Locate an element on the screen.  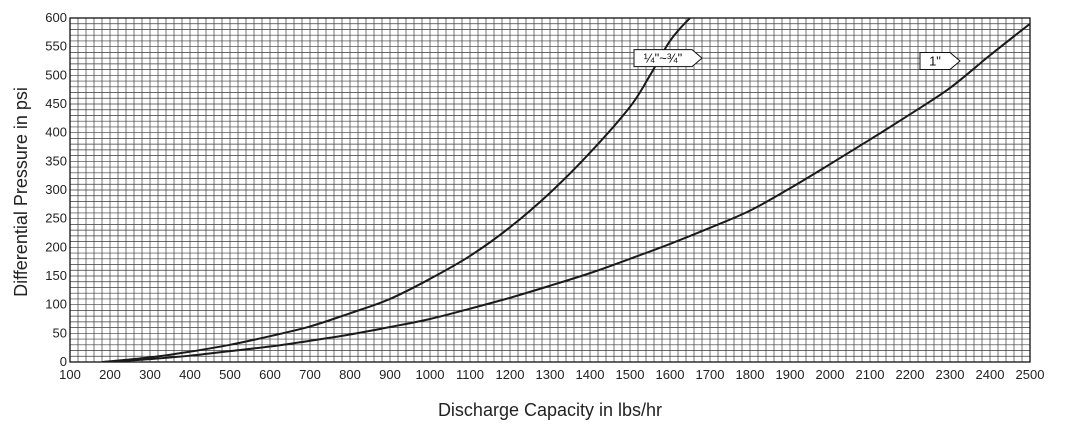
x-tick-label: 1200 is located at coordinates (510, 374).